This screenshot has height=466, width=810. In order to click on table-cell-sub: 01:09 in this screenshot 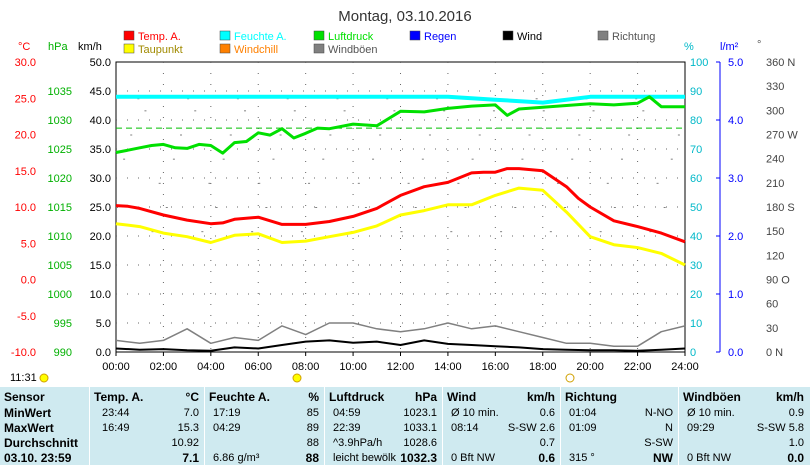, I will do `click(583, 428)`.